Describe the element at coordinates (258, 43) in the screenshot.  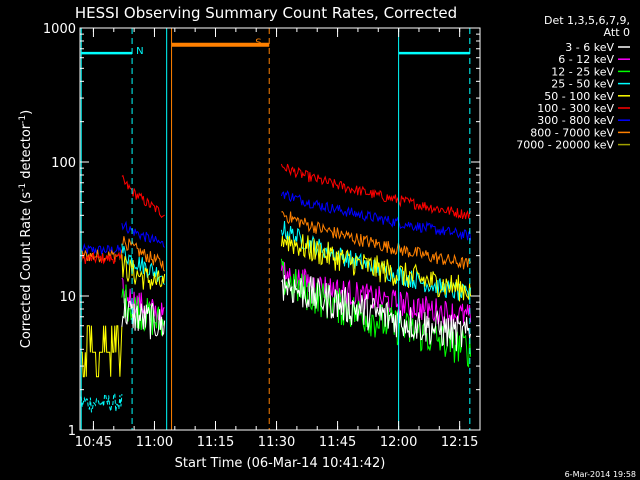
I see `flag-label-S: S` at that location.